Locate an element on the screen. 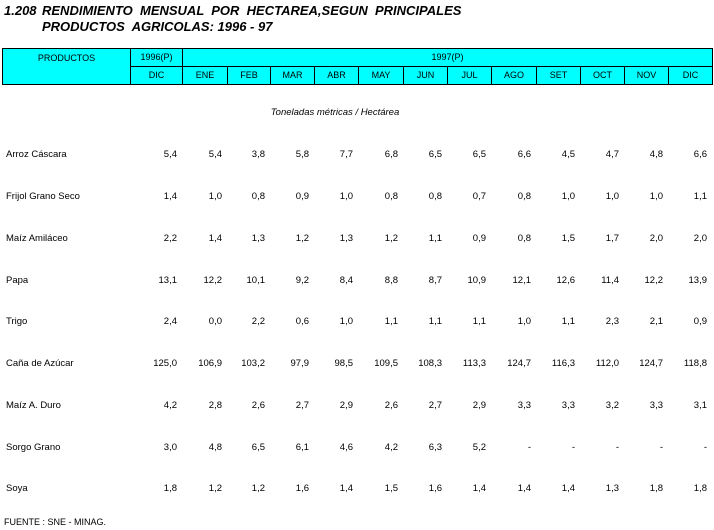  value-cell: 2,8 is located at coordinates (215, 405).